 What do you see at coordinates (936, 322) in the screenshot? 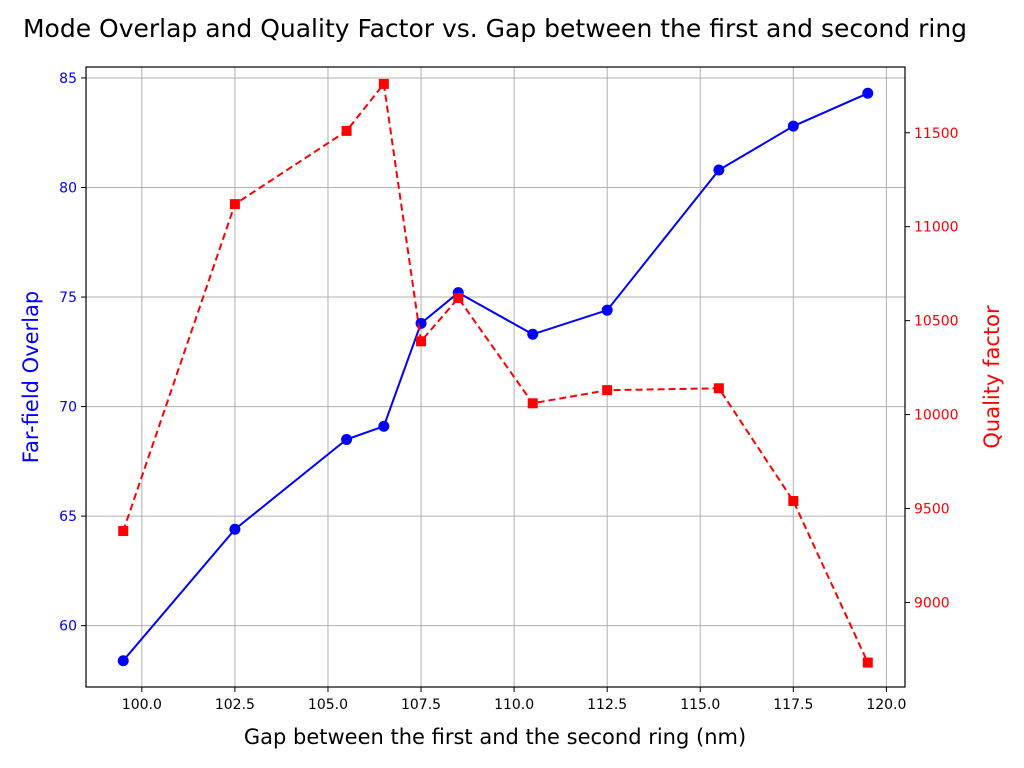
I see `right-tick-label: 10500` at bounding box center [936, 322].